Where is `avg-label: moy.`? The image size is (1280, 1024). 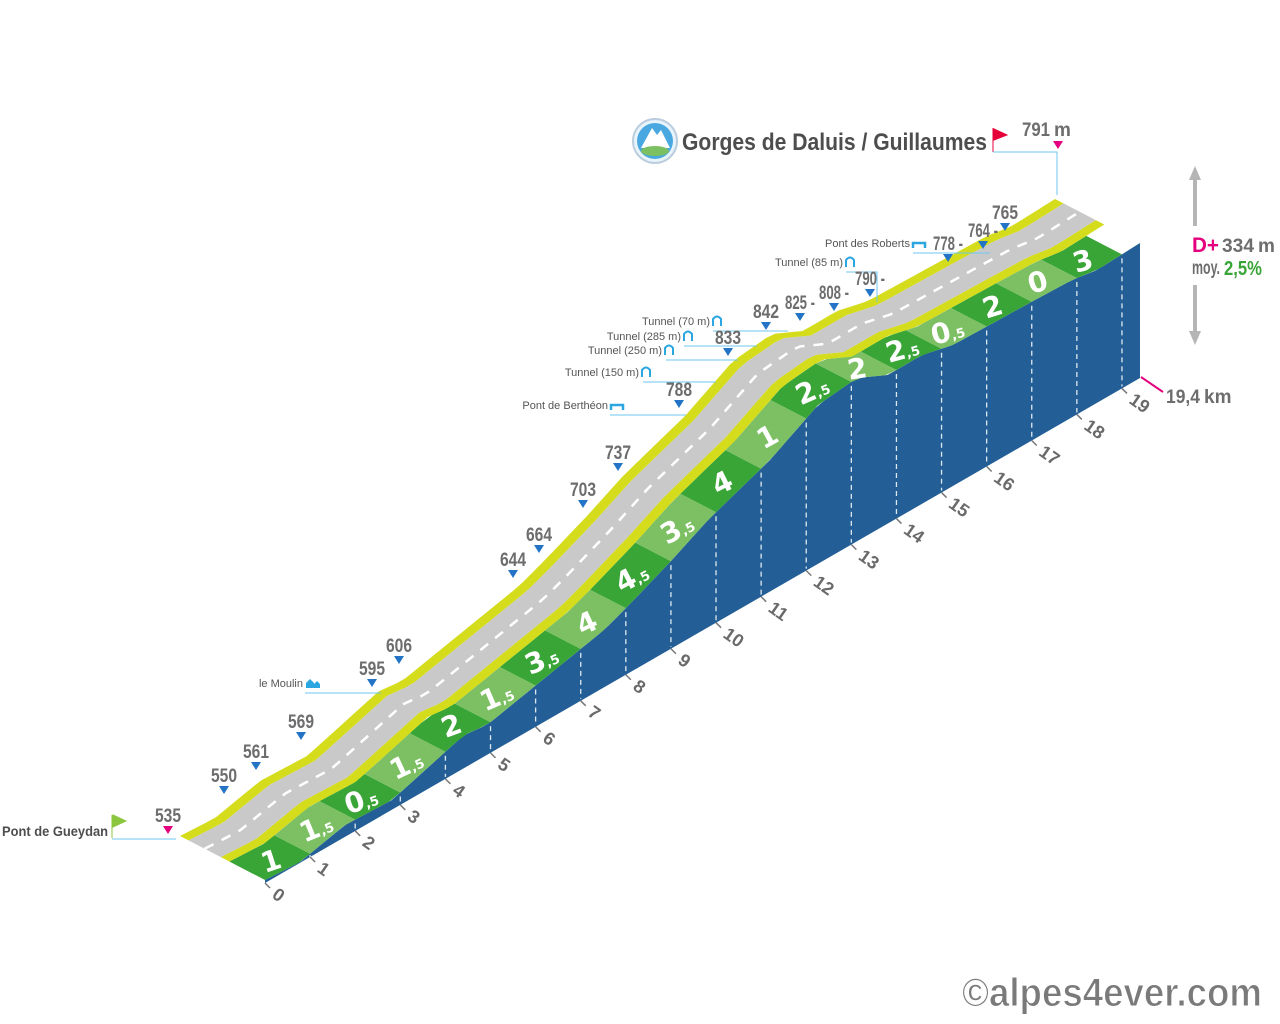 avg-label: moy. is located at coordinates (1206, 268).